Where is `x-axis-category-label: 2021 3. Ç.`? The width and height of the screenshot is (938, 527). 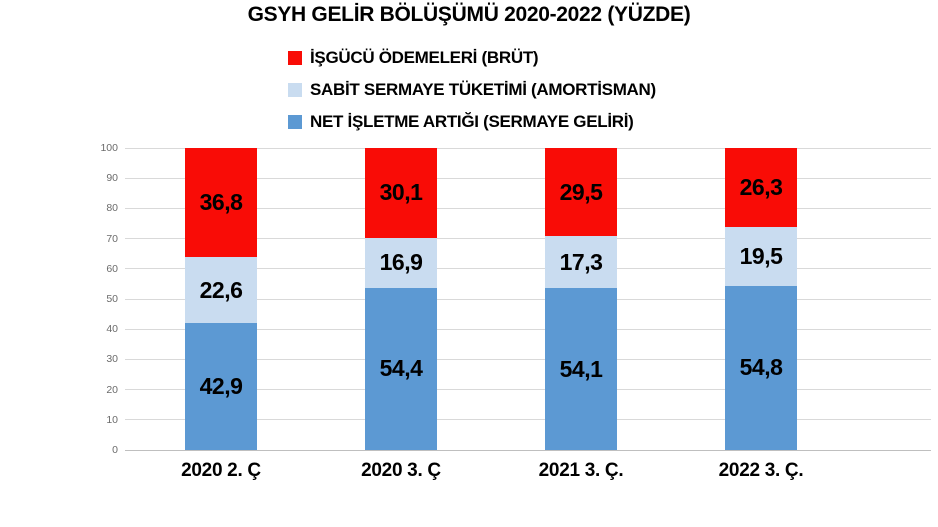 x-axis-category-label: 2021 3. Ç. is located at coordinates (581, 470).